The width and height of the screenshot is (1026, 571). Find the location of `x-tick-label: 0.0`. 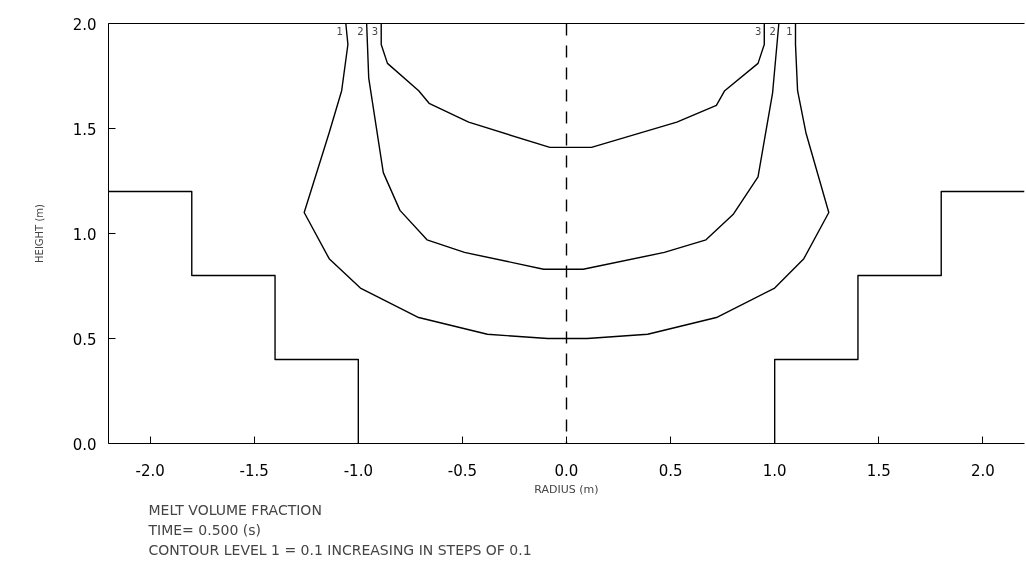

x-tick-label: 0.0 is located at coordinates (566, 470).